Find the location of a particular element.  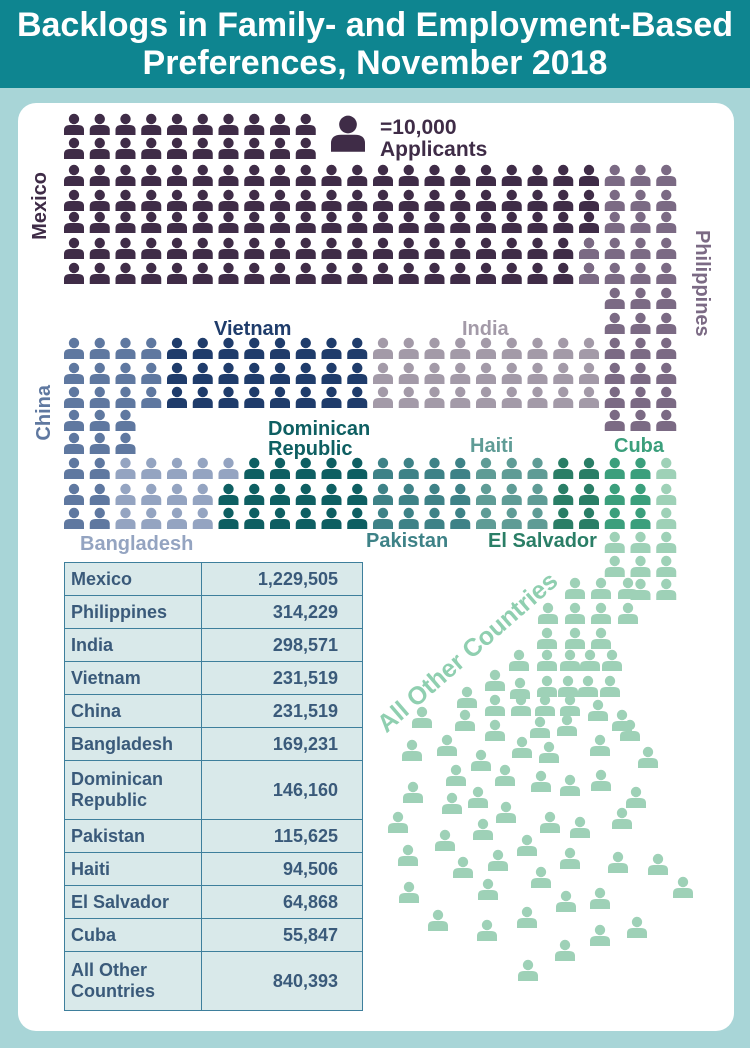

table-row: Vietnam 231,519 is located at coordinates (213, 678).